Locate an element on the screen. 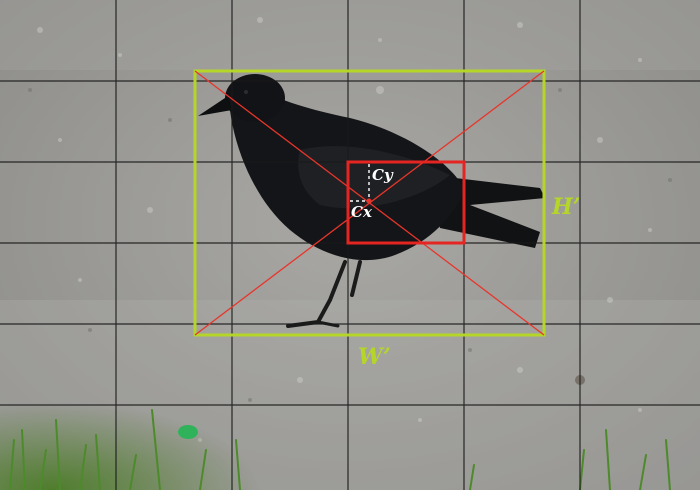 The image size is (700, 490). center-grid-cell is located at coordinates (406, 202).